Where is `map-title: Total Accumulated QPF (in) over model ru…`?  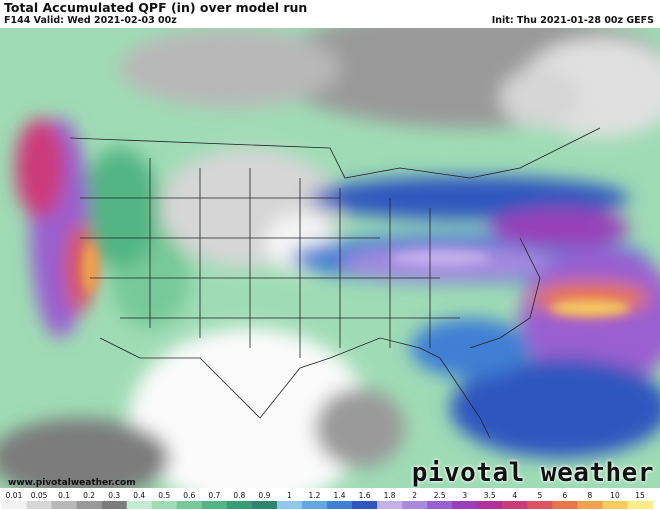 map-title: Total Accumulated QPF (in) over model ru… is located at coordinates (156, 7).